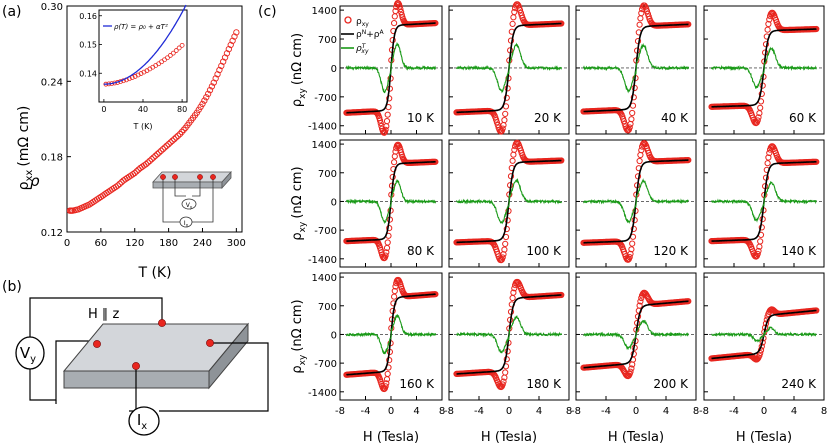 This screenshot has height=448, width=831. I want to click on inset-ytick-label: 0.14, so click(88, 73).